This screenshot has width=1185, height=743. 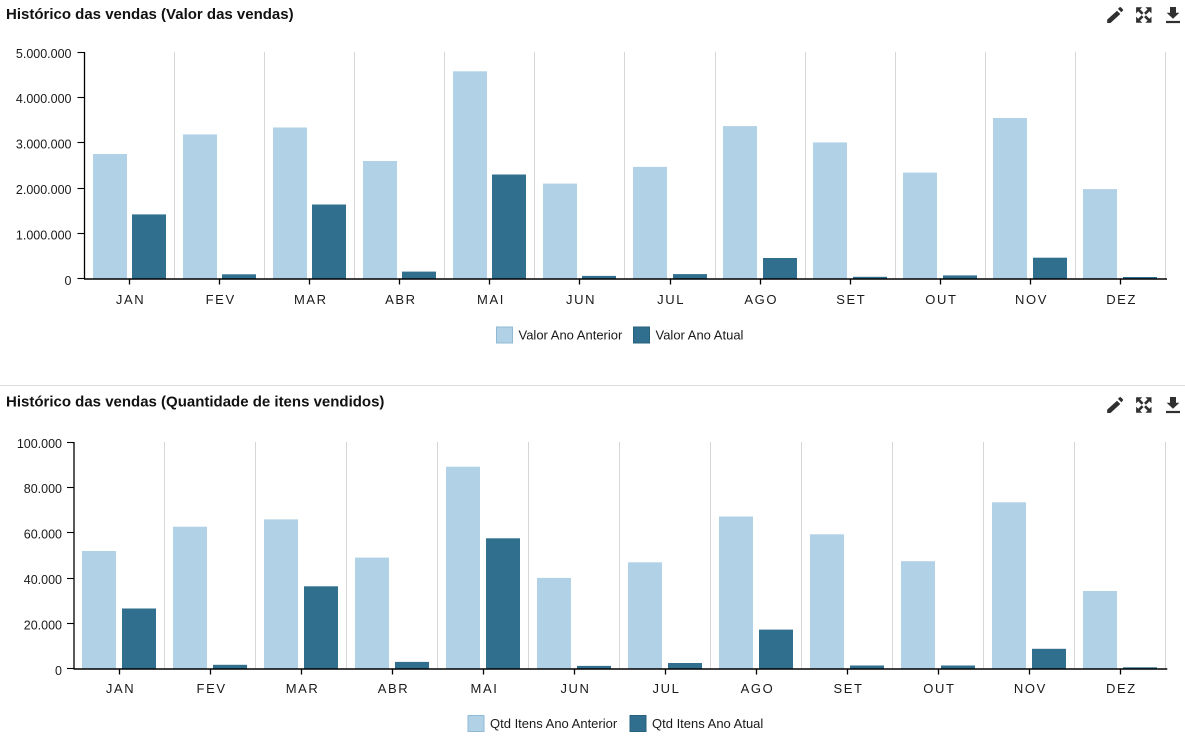 I want to click on svg-text: 60.000, so click(x=43, y=535).